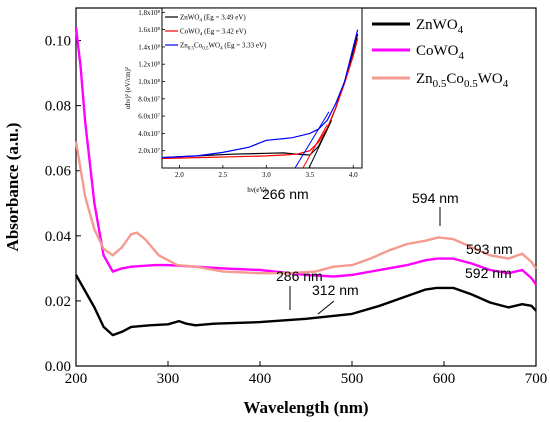  What do you see at coordinates (489, 249) in the screenshot?
I see `peak-label-593: 593 nm` at bounding box center [489, 249].